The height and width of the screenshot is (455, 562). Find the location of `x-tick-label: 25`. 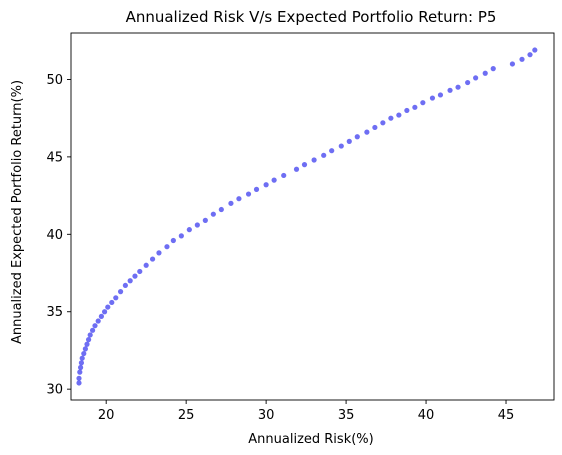

x-tick-label: 25 is located at coordinates (186, 415).